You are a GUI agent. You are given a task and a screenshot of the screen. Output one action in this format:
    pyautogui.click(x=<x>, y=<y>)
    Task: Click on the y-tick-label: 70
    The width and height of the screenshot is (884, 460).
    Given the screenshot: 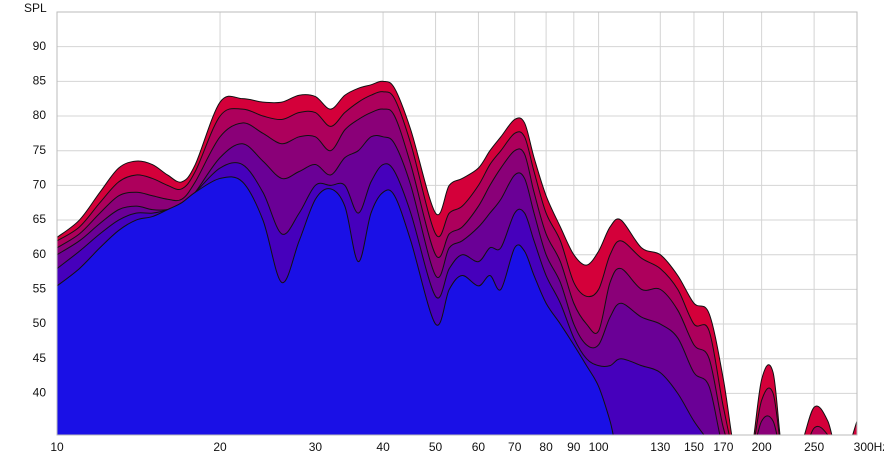 What is the action you would take?
    pyautogui.click(x=40, y=185)
    